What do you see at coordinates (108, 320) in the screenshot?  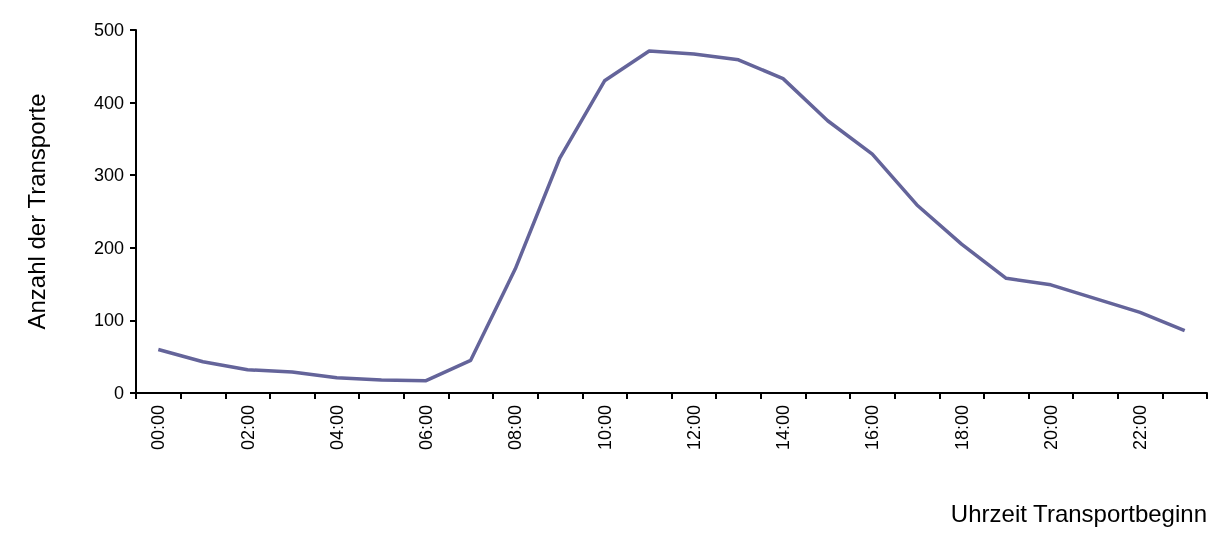 I see `y-tick-label: 100` at bounding box center [108, 320].